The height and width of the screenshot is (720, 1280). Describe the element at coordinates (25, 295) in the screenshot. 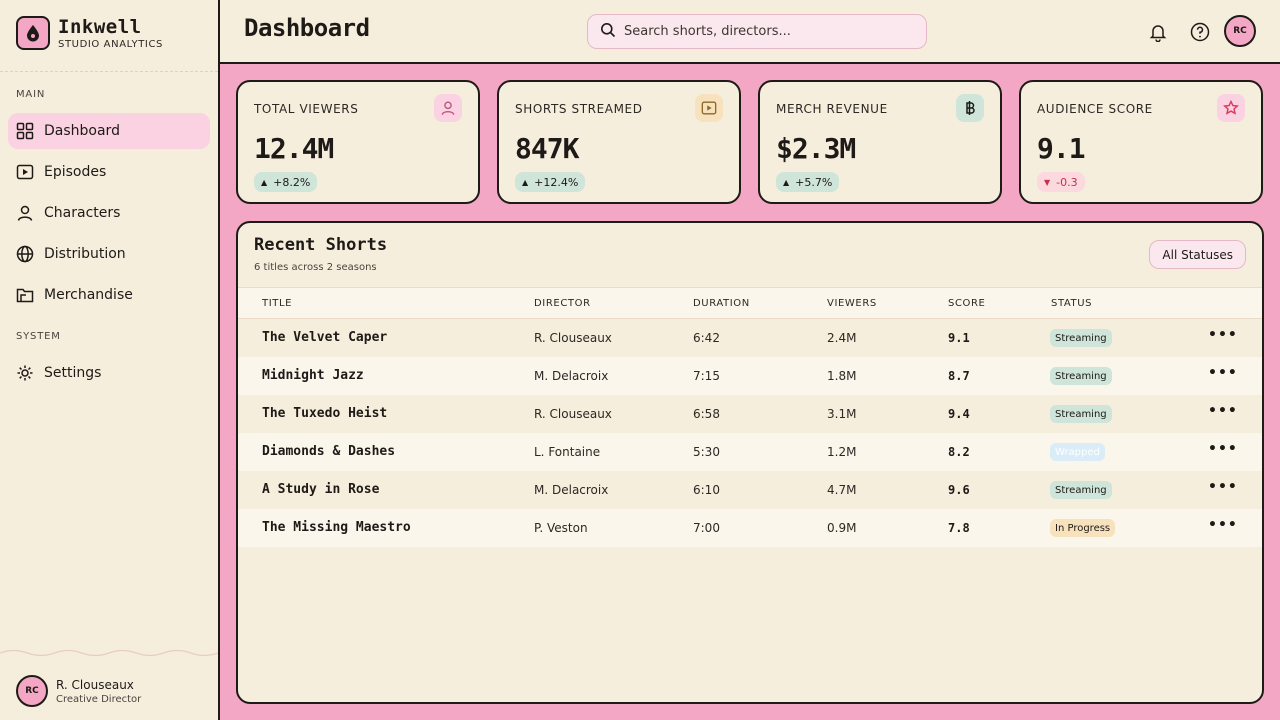

I see `folder-icon` at that location.